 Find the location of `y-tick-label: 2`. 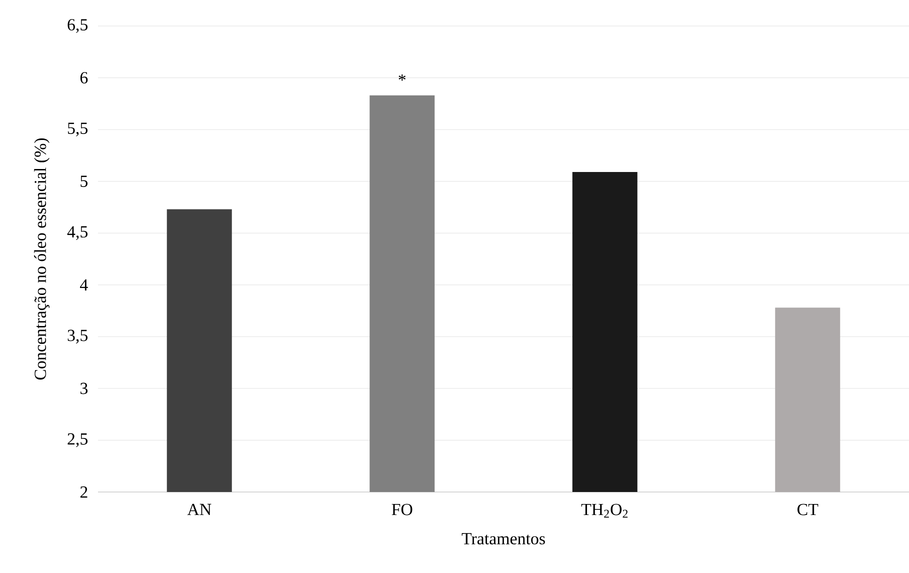

y-tick-label: 2 is located at coordinates (84, 492).